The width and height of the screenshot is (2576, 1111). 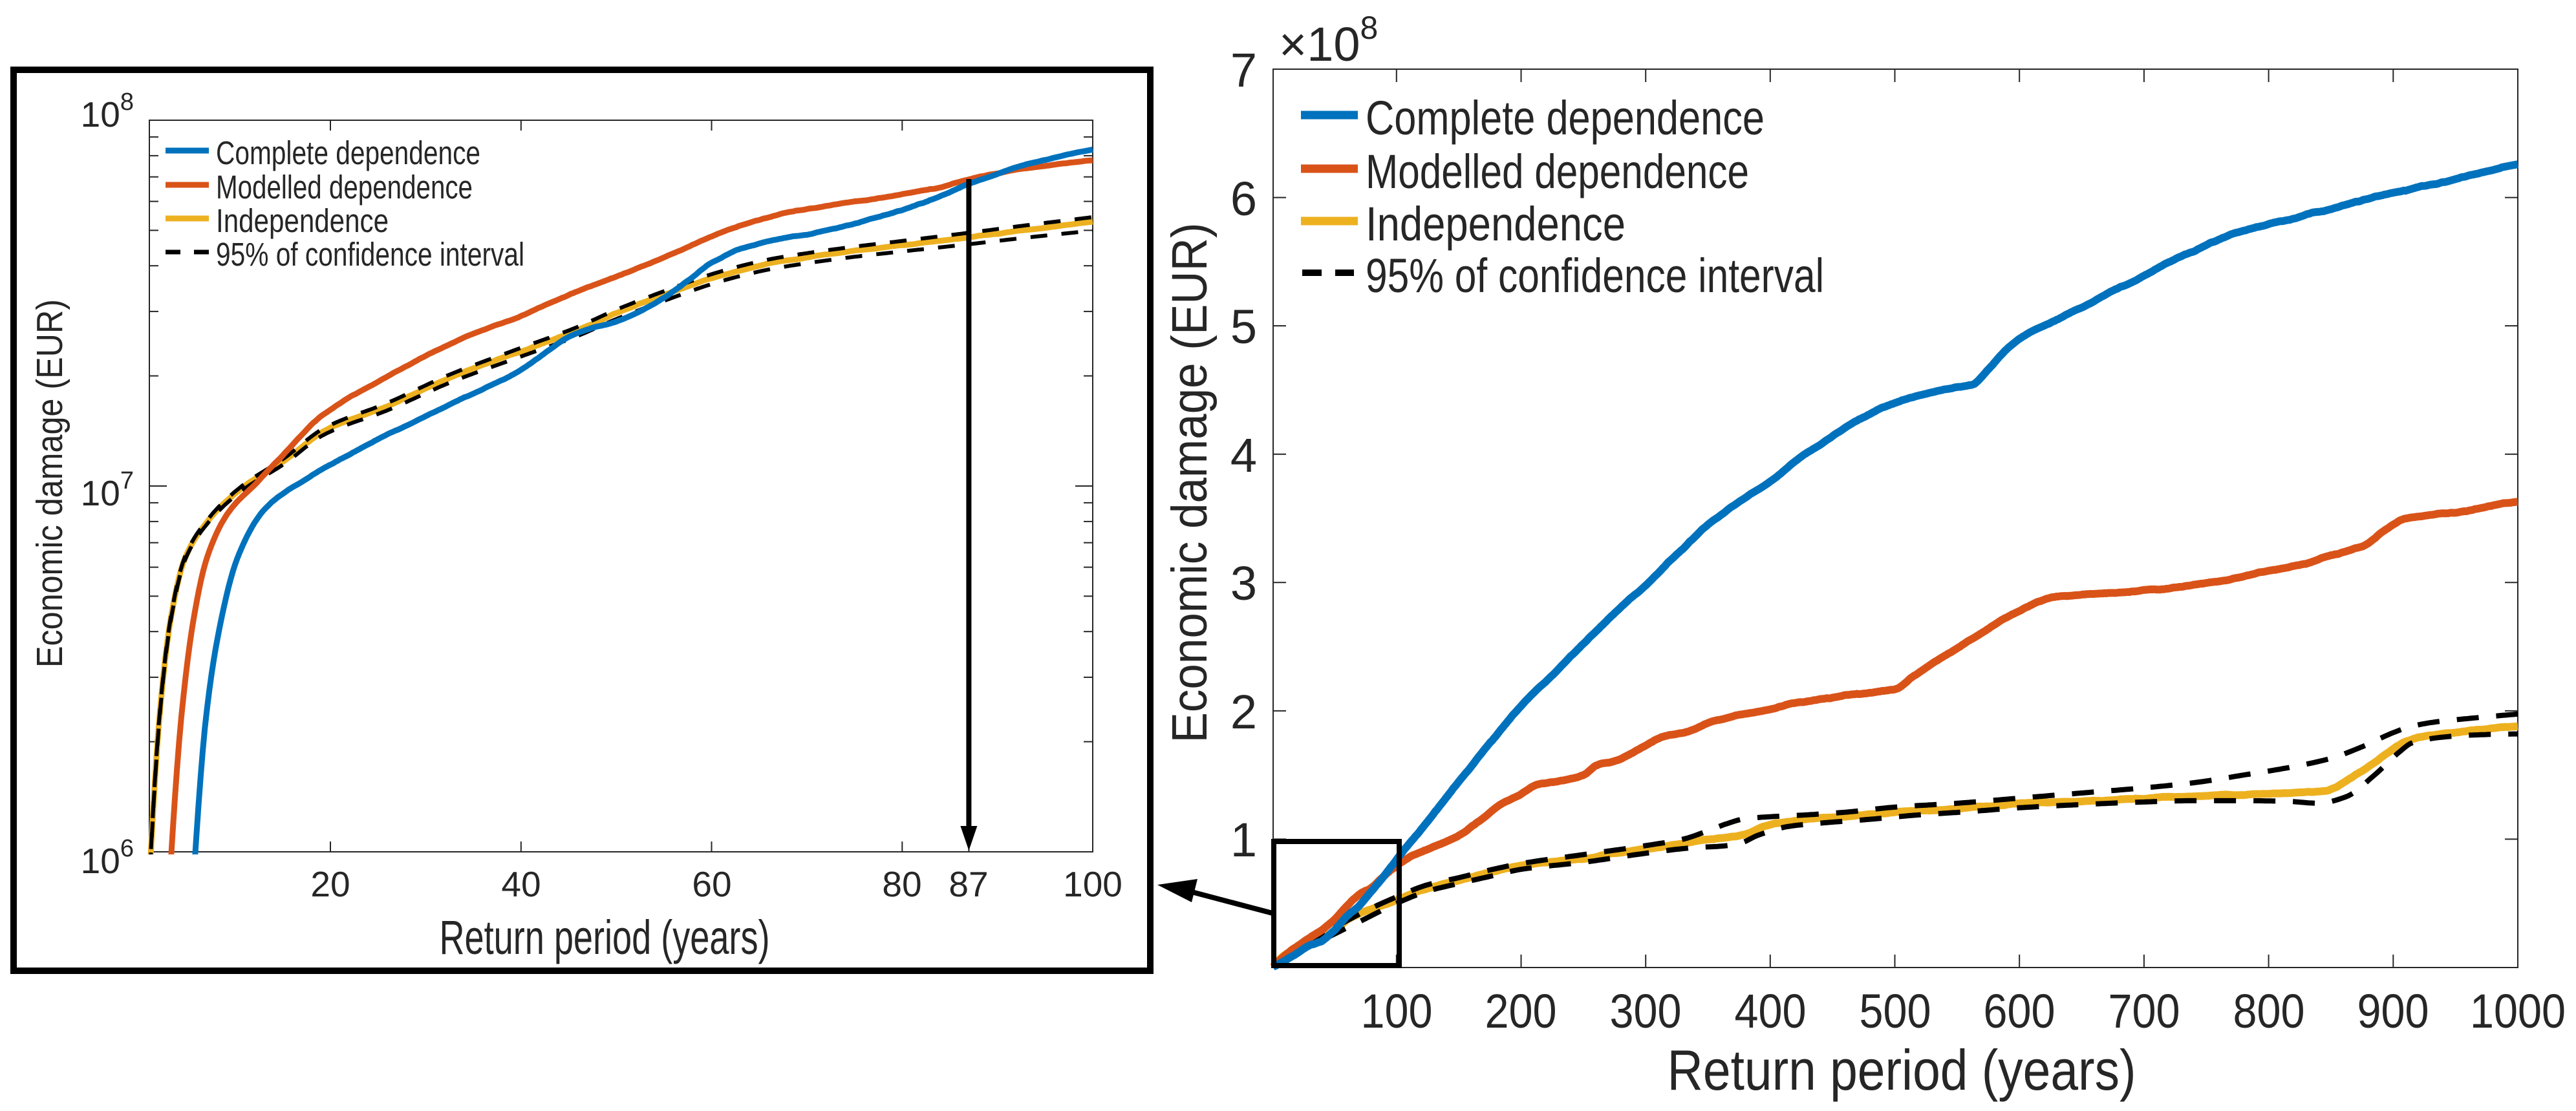 What do you see at coordinates (1243, 327) in the screenshot?
I see `svg-text: 5` at bounding box center [1243, 327].